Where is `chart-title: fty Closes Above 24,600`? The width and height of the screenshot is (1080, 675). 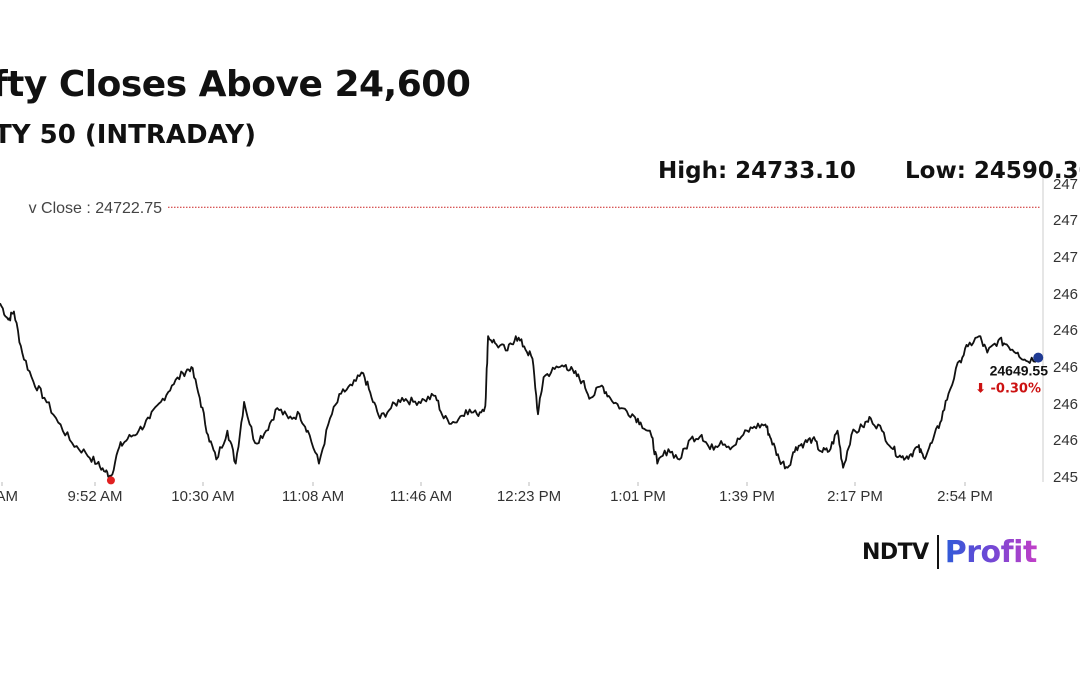 chart-title: fty Closes Above 24,600 is located at coordinates (235, 84).